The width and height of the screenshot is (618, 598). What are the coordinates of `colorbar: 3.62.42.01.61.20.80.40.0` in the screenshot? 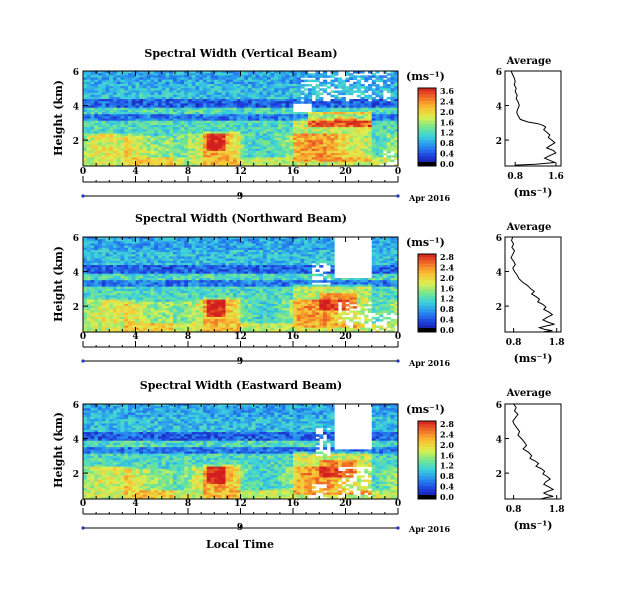 It's located at (435, 127).